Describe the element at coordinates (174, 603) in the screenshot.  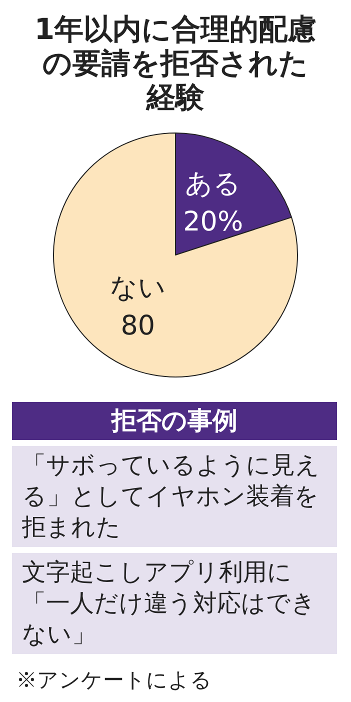
I see `text: 文字起こしアプリ利用に「一人だけ違う対応はできない」` at that location.